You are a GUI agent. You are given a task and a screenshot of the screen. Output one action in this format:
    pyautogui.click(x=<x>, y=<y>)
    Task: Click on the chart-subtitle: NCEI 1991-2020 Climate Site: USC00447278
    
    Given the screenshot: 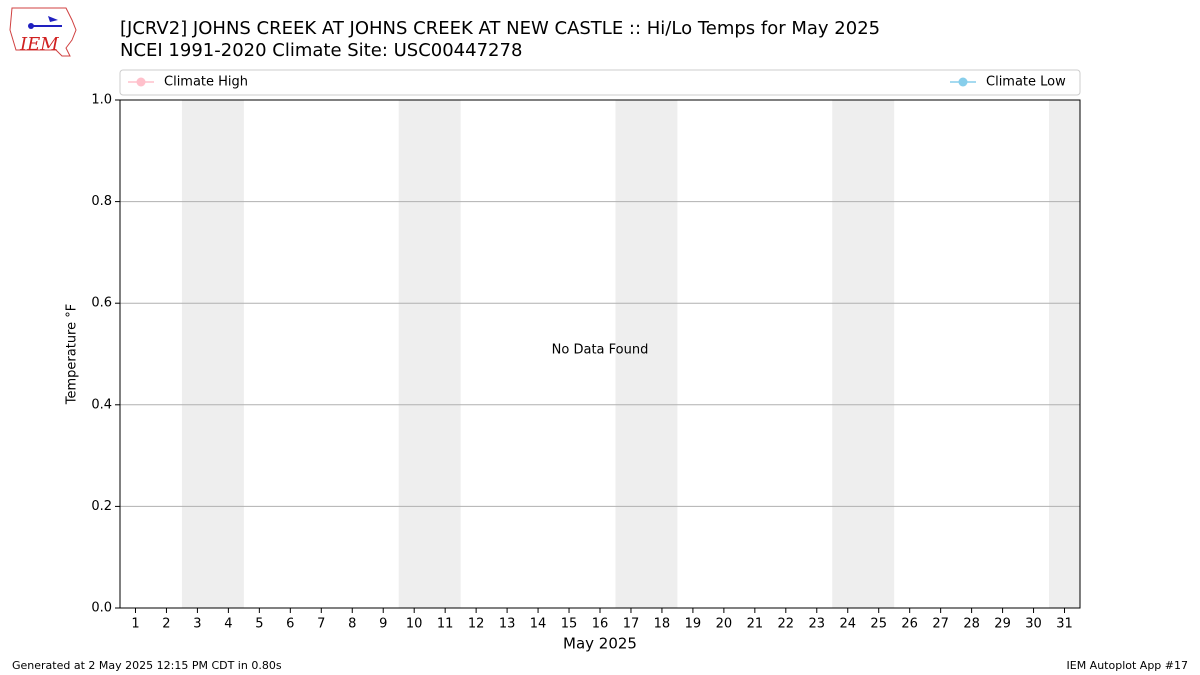 What is the action you would take?
    pyautogui.click(x=321, y=50)
    